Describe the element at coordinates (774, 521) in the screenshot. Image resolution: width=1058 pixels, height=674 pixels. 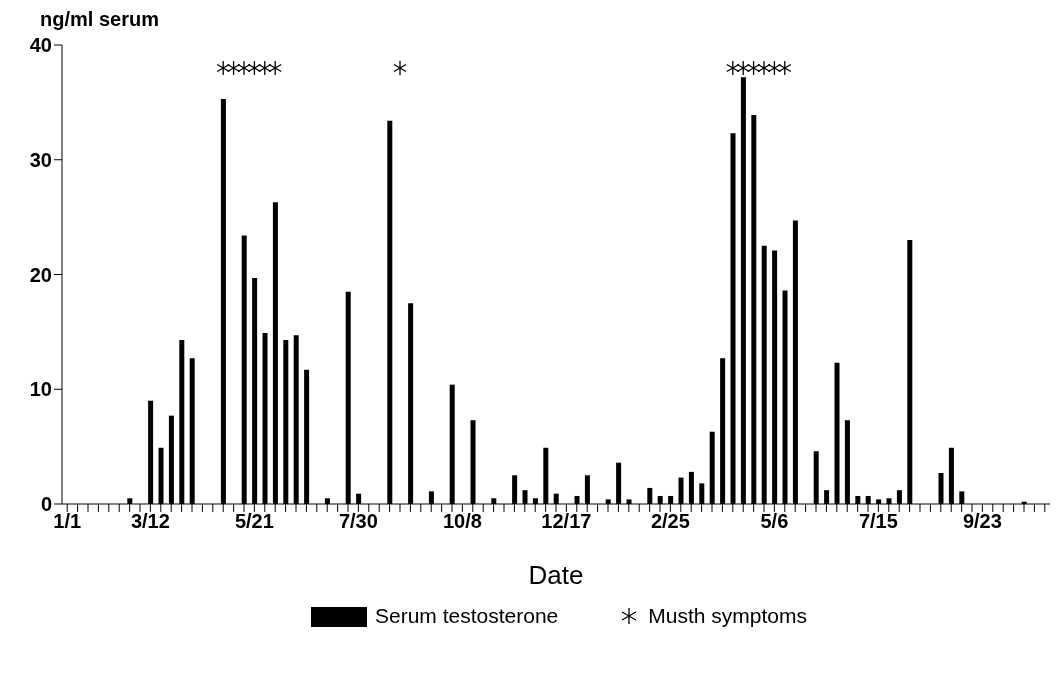
I see `x-tick-label: 5/6` at that location.